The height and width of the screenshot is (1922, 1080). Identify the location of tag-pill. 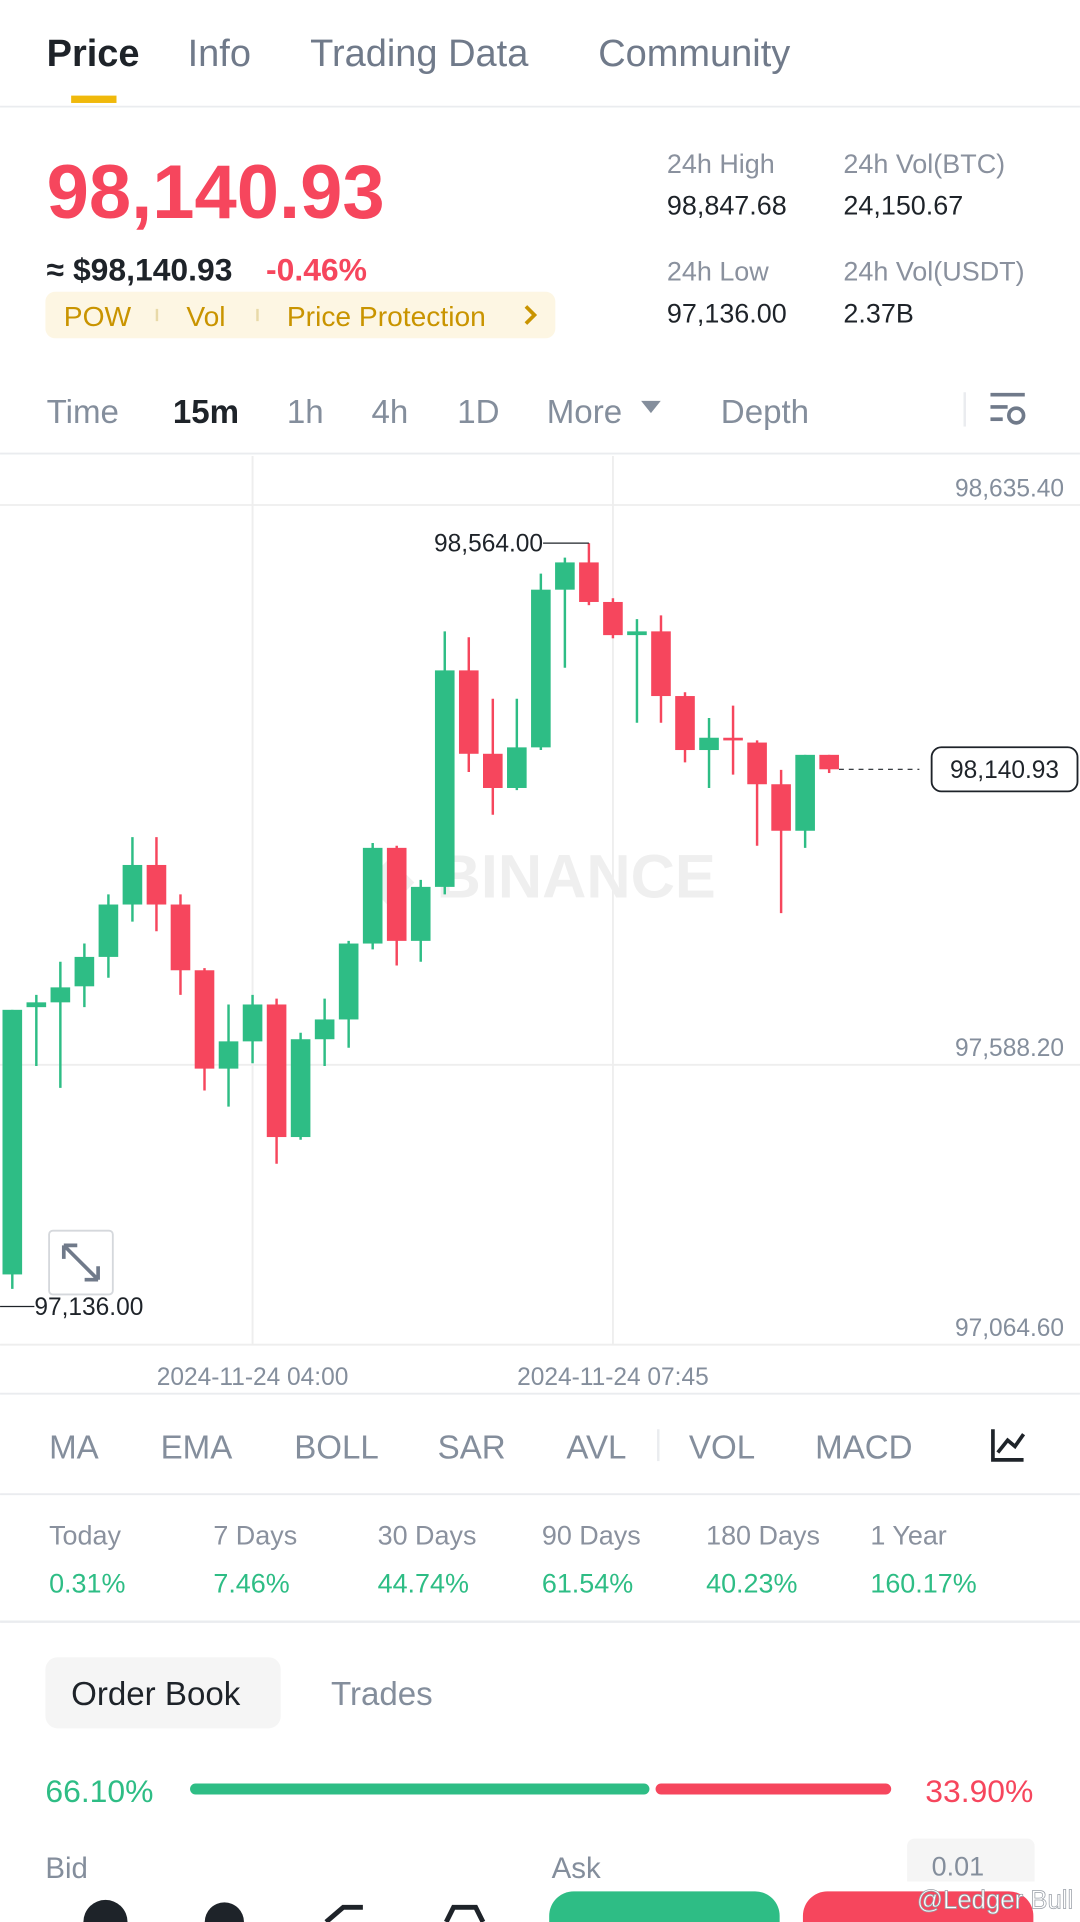
(300, 315).